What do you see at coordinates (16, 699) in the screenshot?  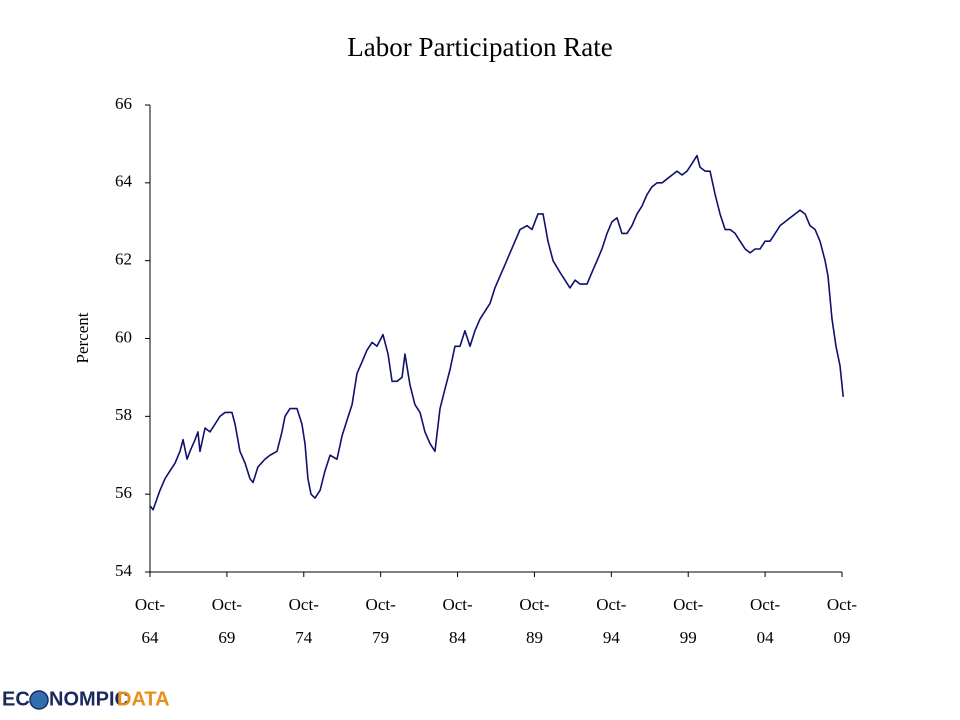 I see `logo-text: EC` at bounding box center [16, 699].